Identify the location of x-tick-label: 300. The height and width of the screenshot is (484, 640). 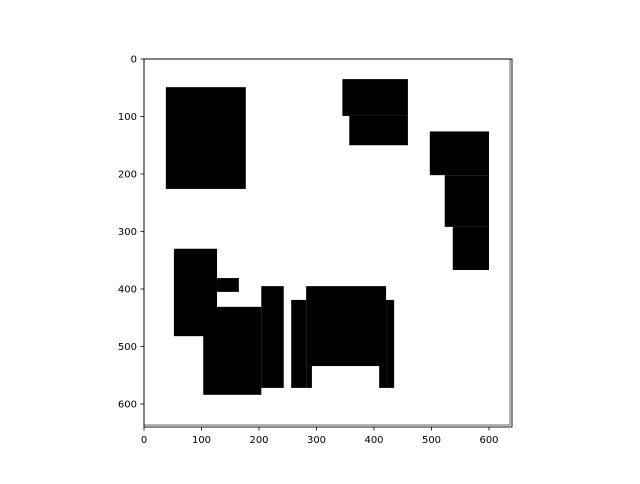
(316, 440).